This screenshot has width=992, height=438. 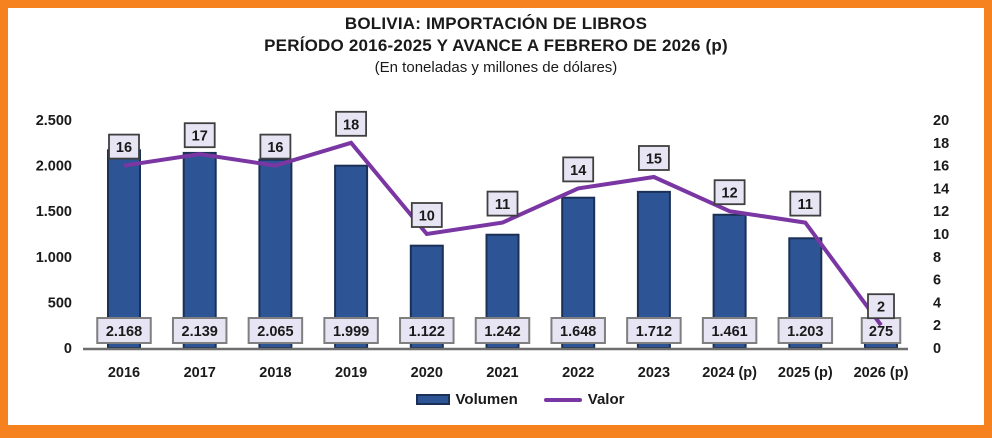 What do you see at coordinates (496, 67) in the screenshot?
I see `chart-subtitle: (En toneladas y millones de dólares)` at bounding box center [496, 67].